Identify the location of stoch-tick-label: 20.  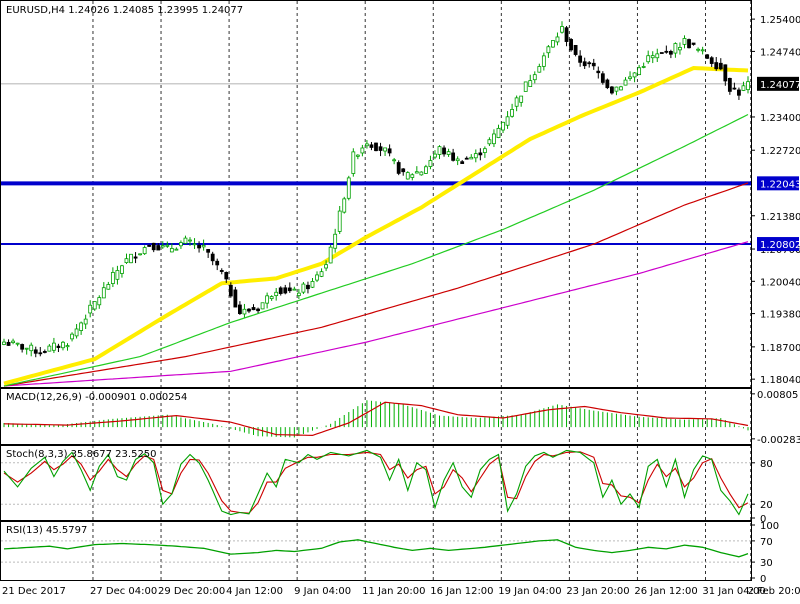
(766, 505).